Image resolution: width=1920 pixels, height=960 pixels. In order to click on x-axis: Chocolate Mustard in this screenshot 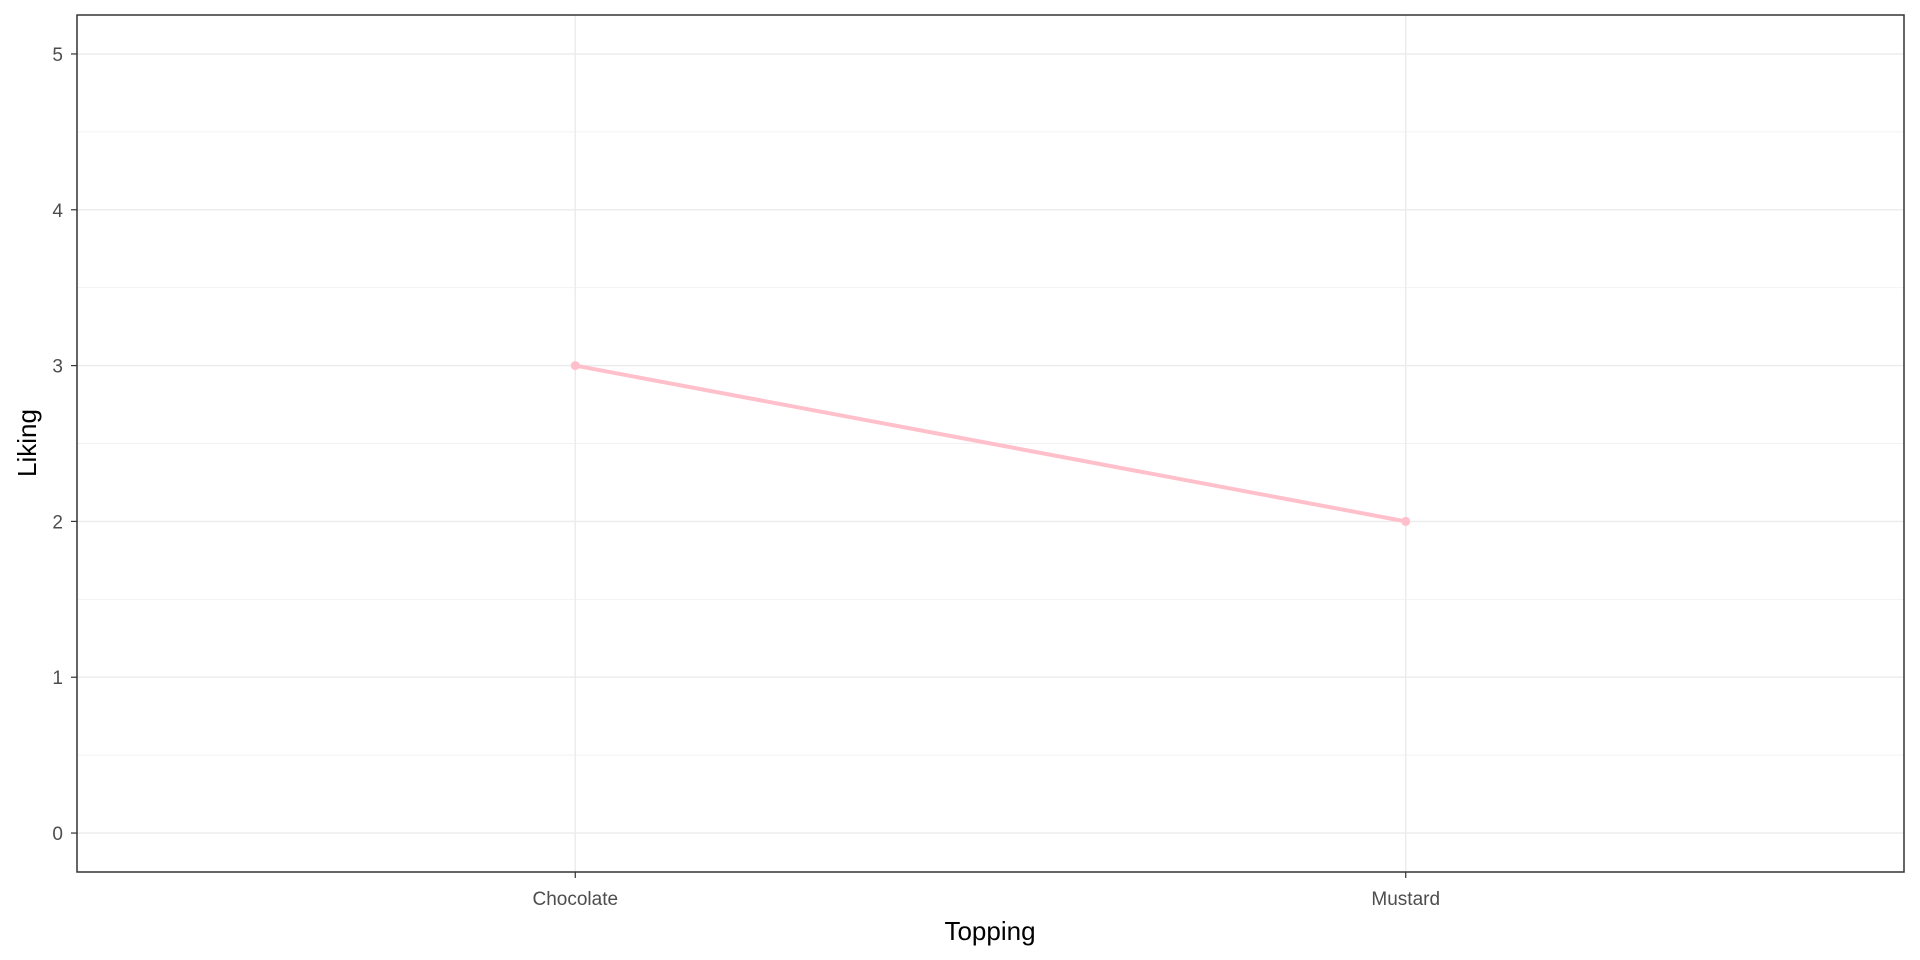, I will do `click(986, 891)`.